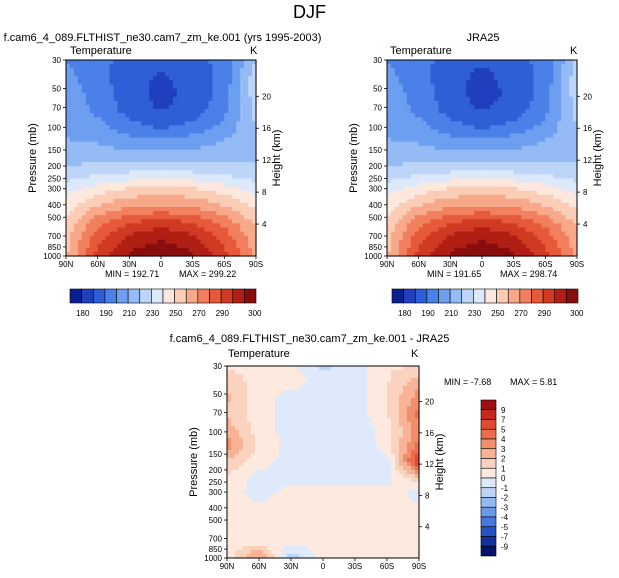 This screenshot has width=619, height=578. Describe the element at coordinates (194, 462) in the screenshot. I see `panel-3-ylabel: Pressure (mb)` at that location.